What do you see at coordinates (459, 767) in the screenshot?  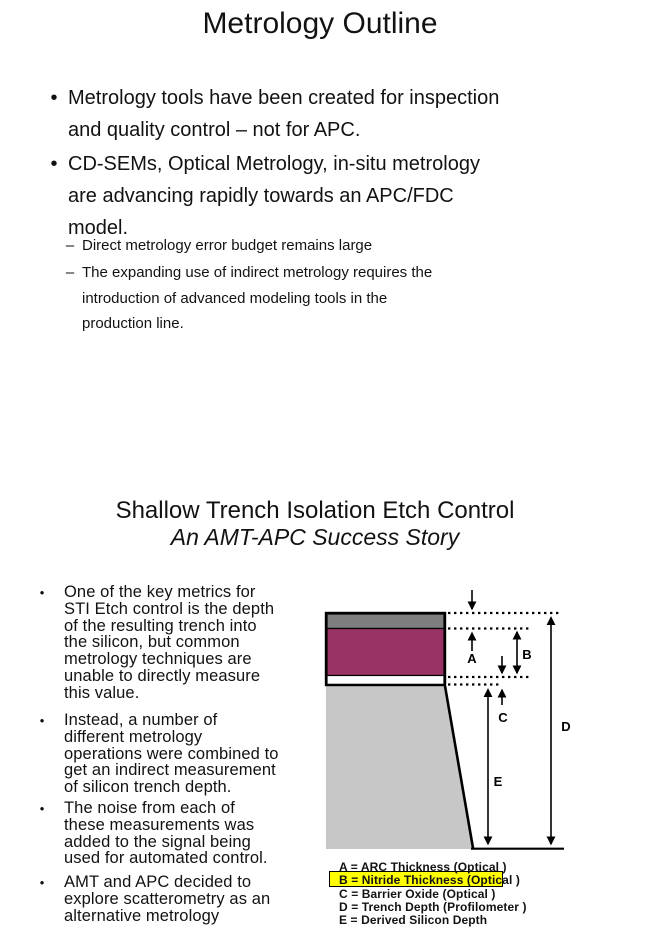 I see `trench-sidewall-line` at bounding box center [459, 767].